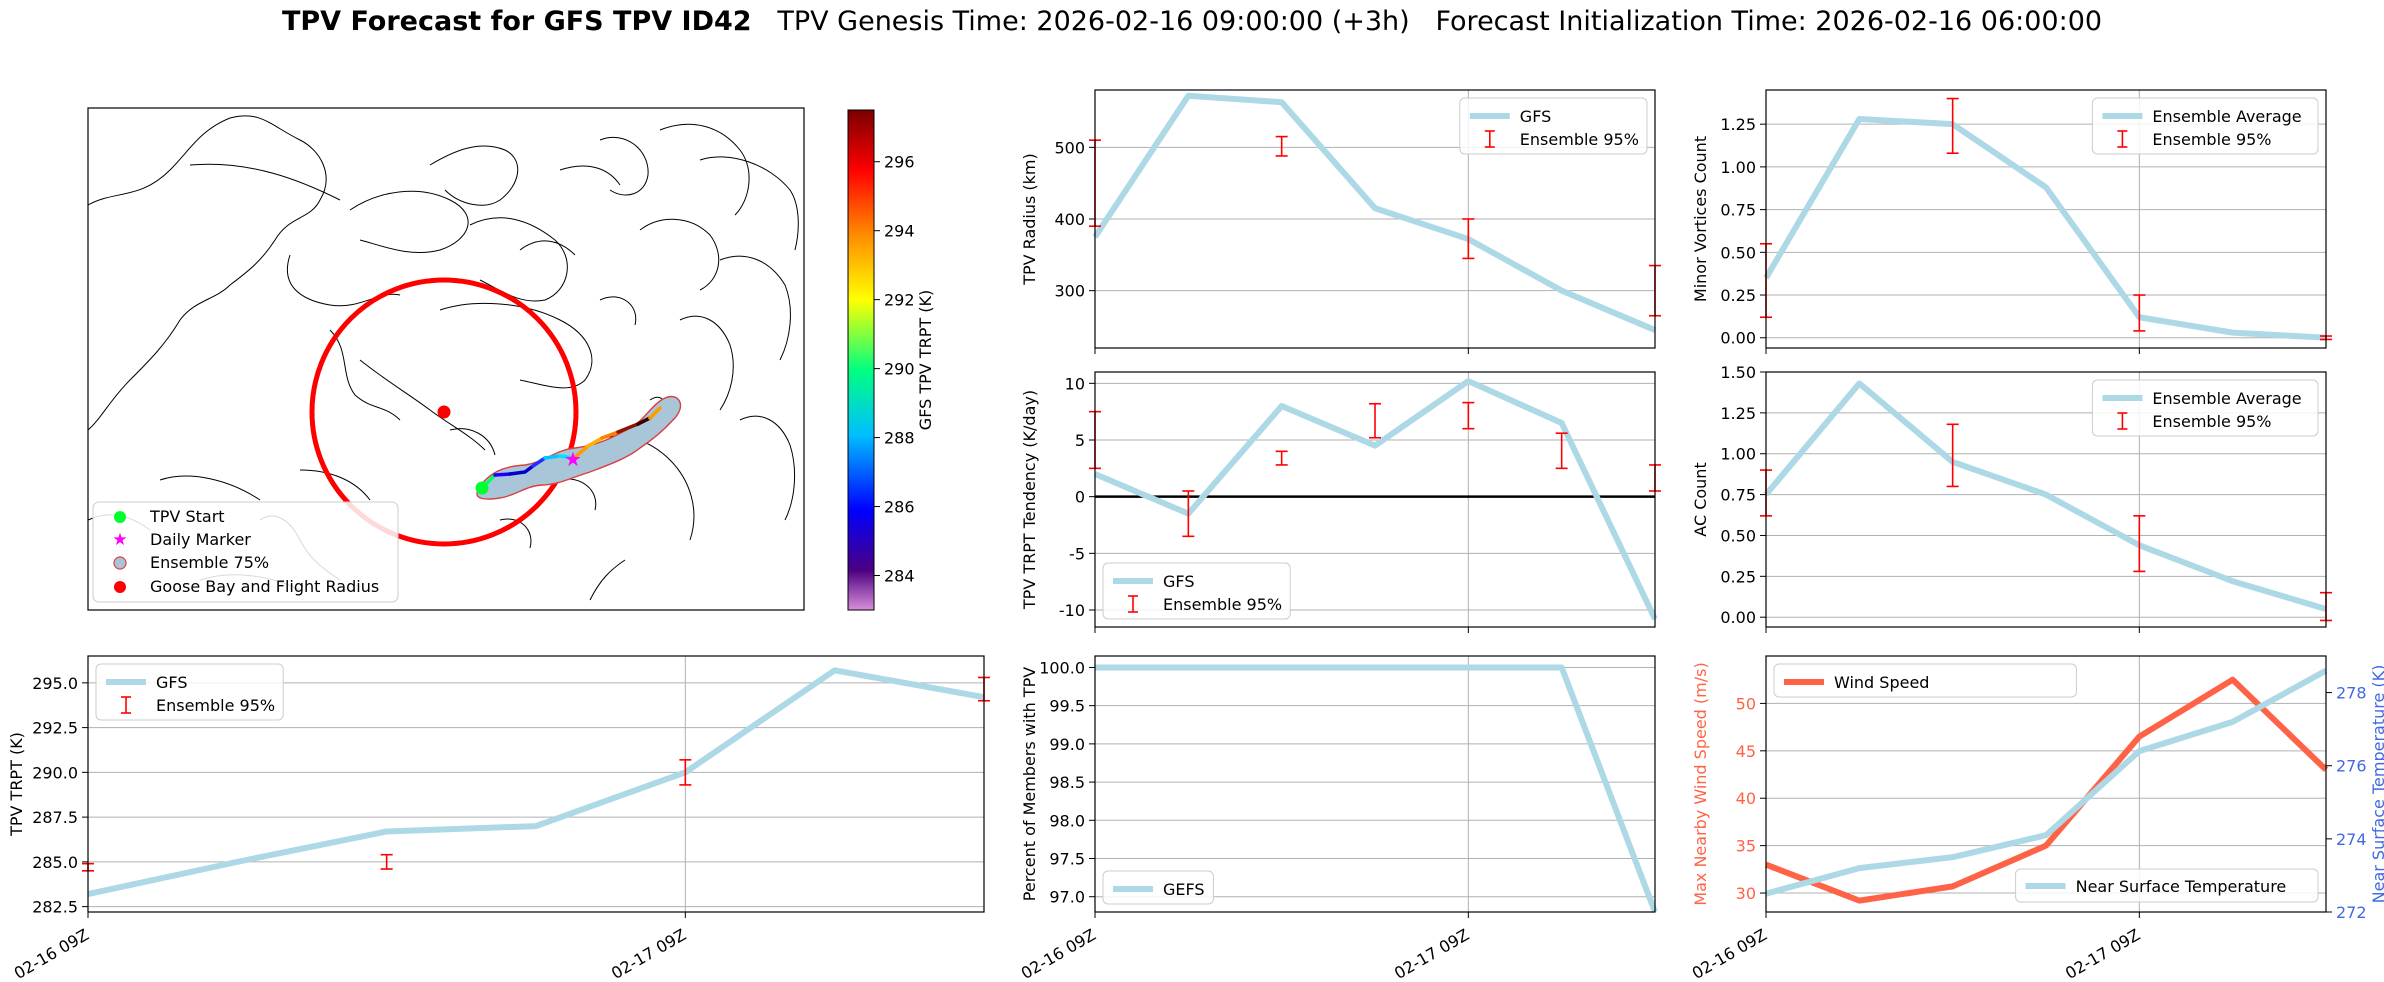 Image resolution: width=2384 pixels, height=982 pixels. What do you see at coordinates (2351, 839) in the screenshot?
I see `wind-ytick2-label: 274` at bounding box center [2351, 839].